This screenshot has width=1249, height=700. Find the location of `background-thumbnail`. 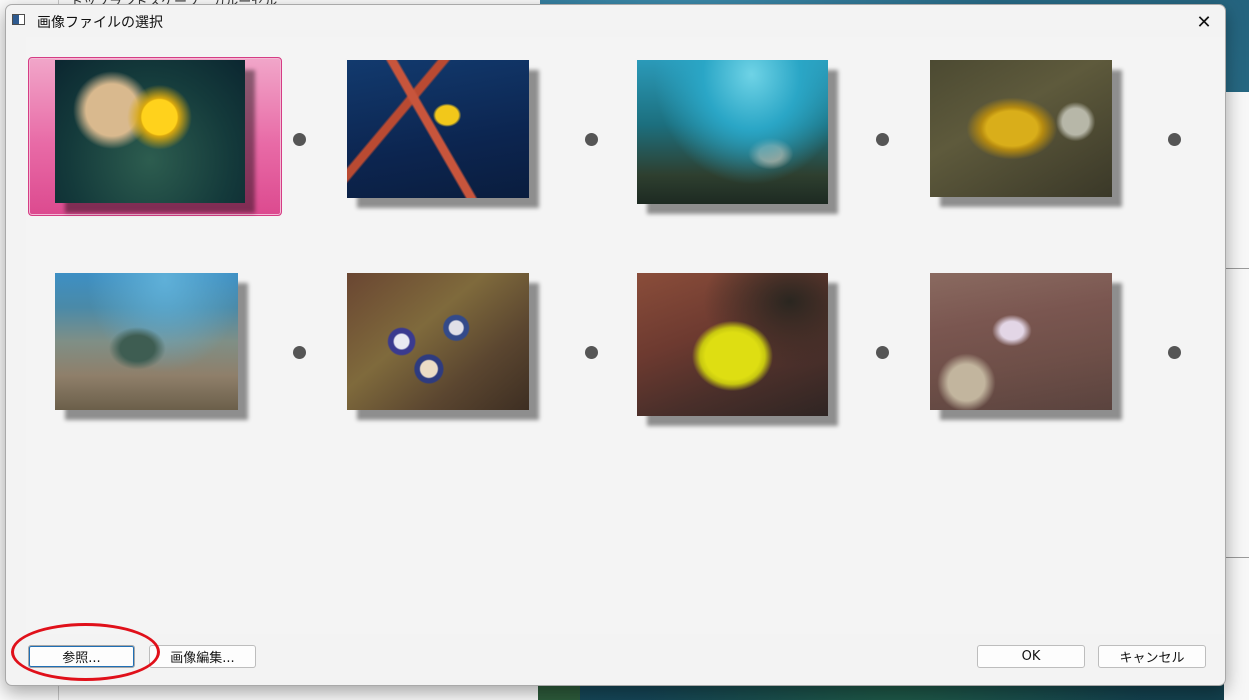

background-thumbnail is located at coordinates (559, 692).